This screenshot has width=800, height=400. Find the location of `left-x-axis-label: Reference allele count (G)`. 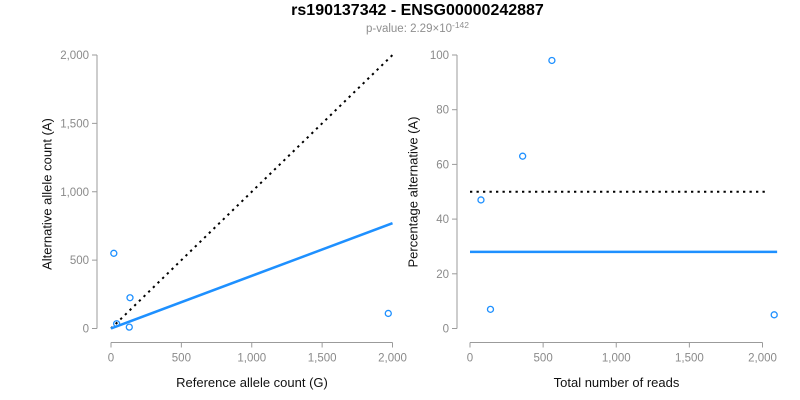

left-x-axis-label: Reference allele count (G) is located at coordinates (252, 382).